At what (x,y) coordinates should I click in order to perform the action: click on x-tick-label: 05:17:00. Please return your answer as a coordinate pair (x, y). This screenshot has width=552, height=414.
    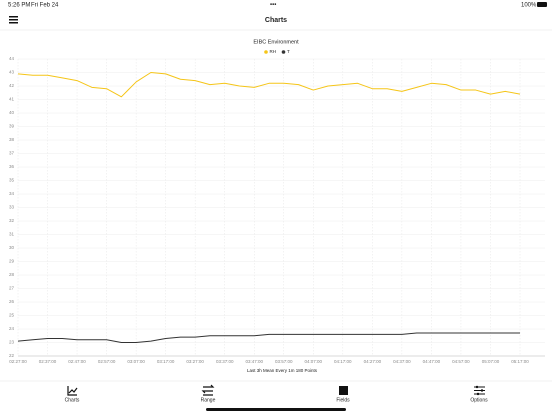
    Looking at the image, I should click on (520, 361).